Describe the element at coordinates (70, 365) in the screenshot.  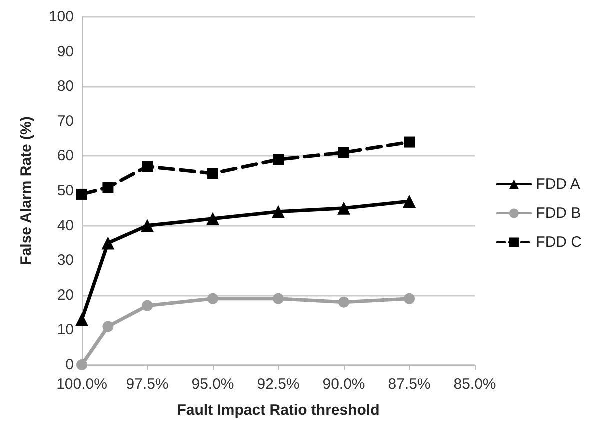
I see `y-tick-label: 0` at that location.